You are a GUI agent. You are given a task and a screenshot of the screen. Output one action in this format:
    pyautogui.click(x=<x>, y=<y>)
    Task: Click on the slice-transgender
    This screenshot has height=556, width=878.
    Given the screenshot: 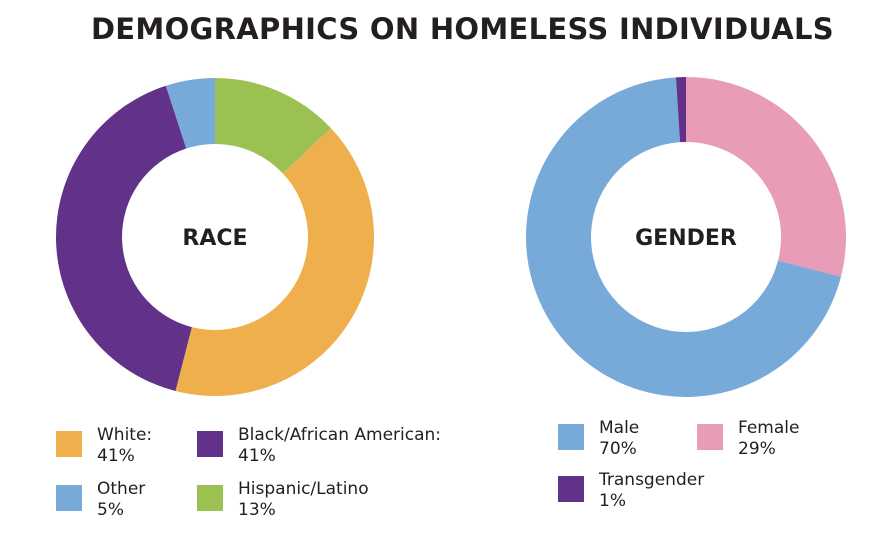 What is the action you would take?
    pyautogui.click(x=680, y=110)
    